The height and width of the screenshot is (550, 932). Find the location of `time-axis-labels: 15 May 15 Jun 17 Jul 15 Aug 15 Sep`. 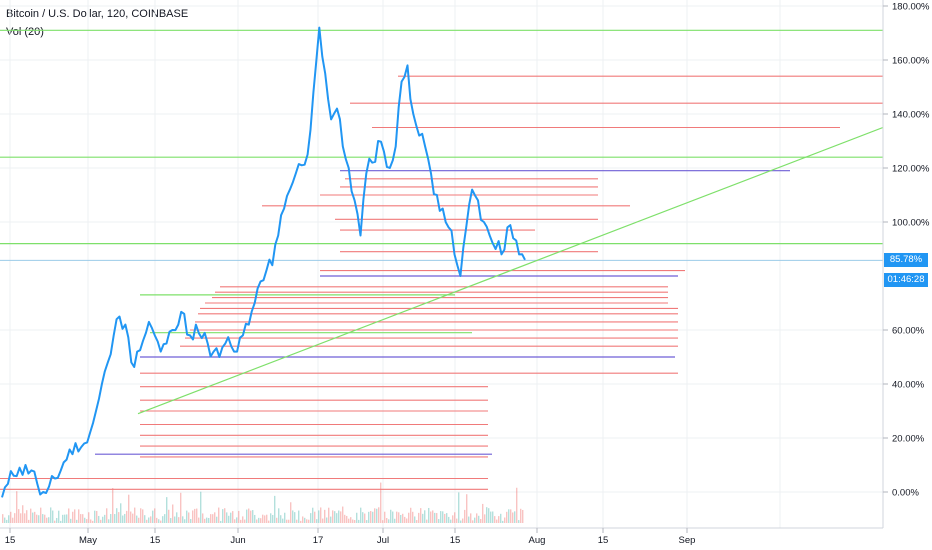

time-axis-labels: 15 May 15 Jun 17 Jul 15 Aug 15 Sep is located at coordinates (350, 537).